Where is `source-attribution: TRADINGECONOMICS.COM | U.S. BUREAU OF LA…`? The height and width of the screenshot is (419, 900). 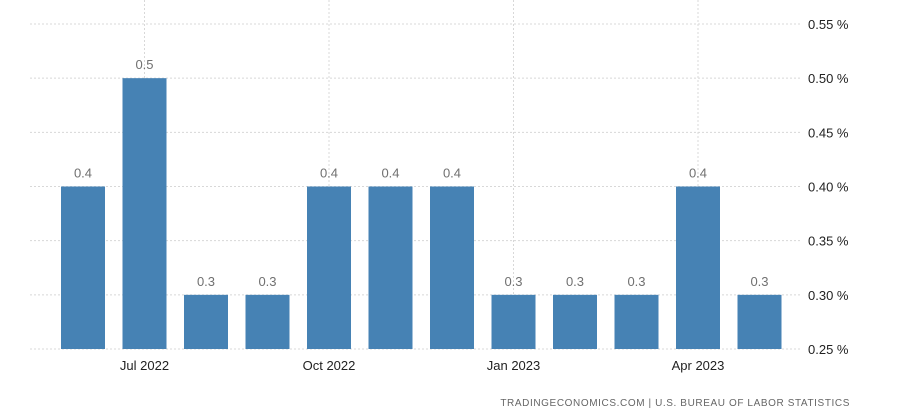
source-attribution: TRADINGECONOMICS.COM | U.S. BUREAU OF LA… is located at coordinates (675, 403).